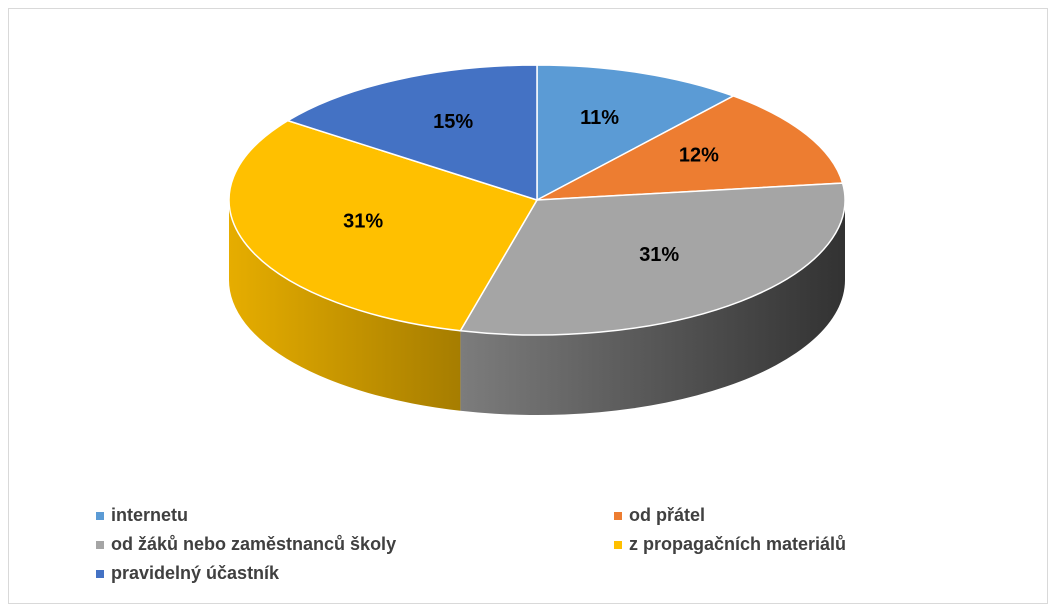 The image size is (1056, 612). I want to click on legend-label: z propagačních materiálů, so click(737, 544).